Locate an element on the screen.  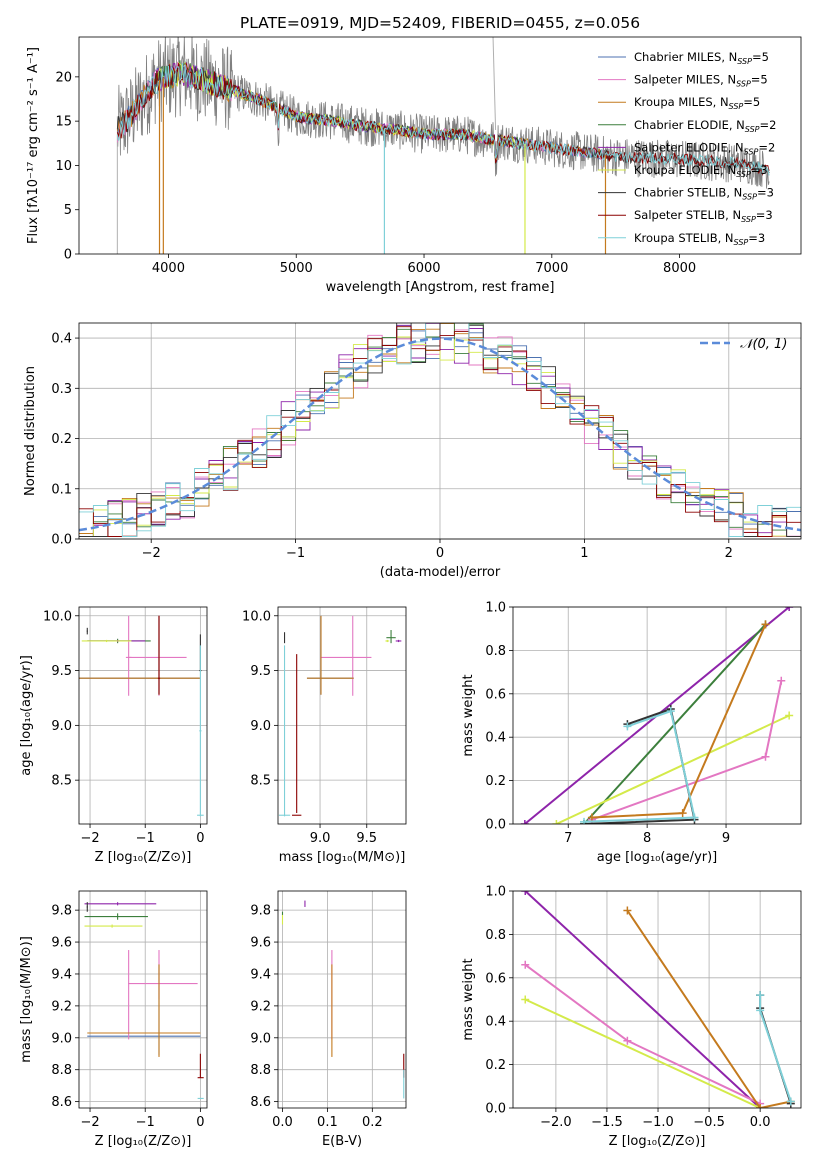
x-tick-label: 4000 is located at coordinates (168, 268).